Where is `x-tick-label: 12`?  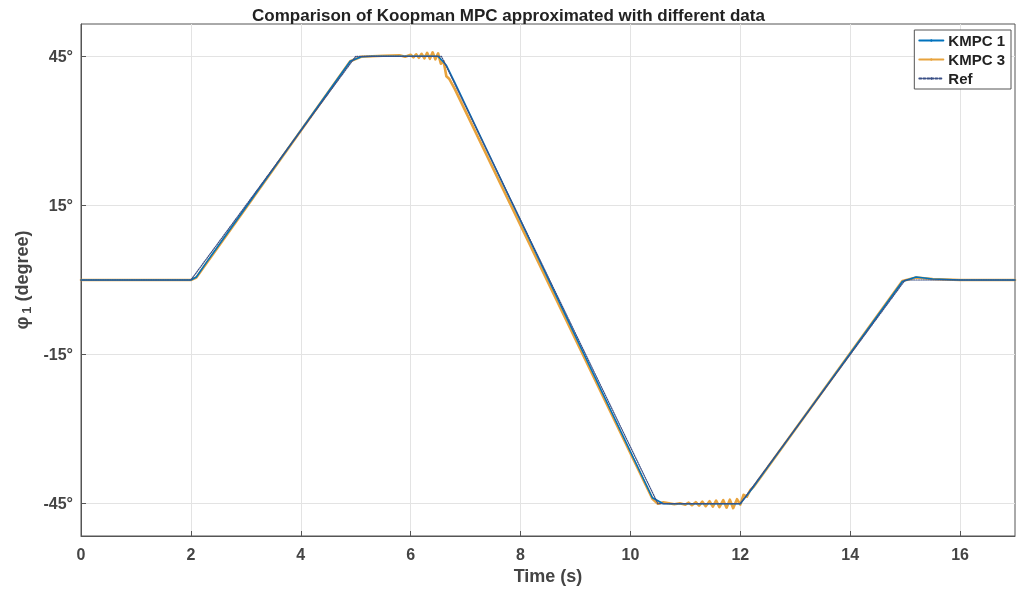
x-tick-label: 12 is located at coordinates (740, 554).